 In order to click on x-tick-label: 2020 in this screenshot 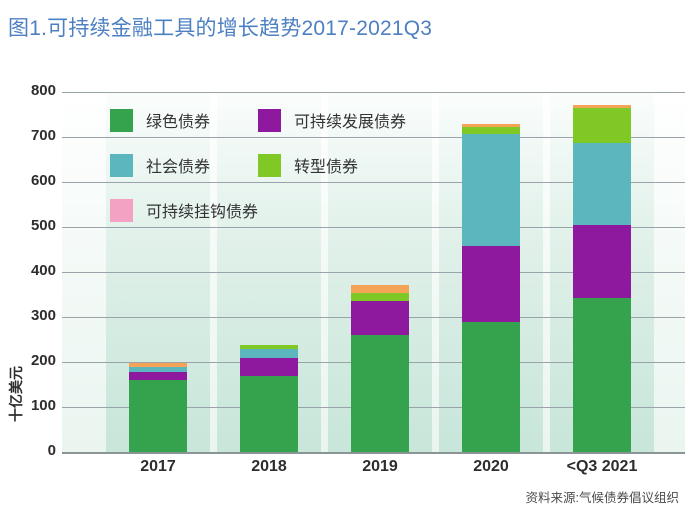, I will do `click(491, 466)`.